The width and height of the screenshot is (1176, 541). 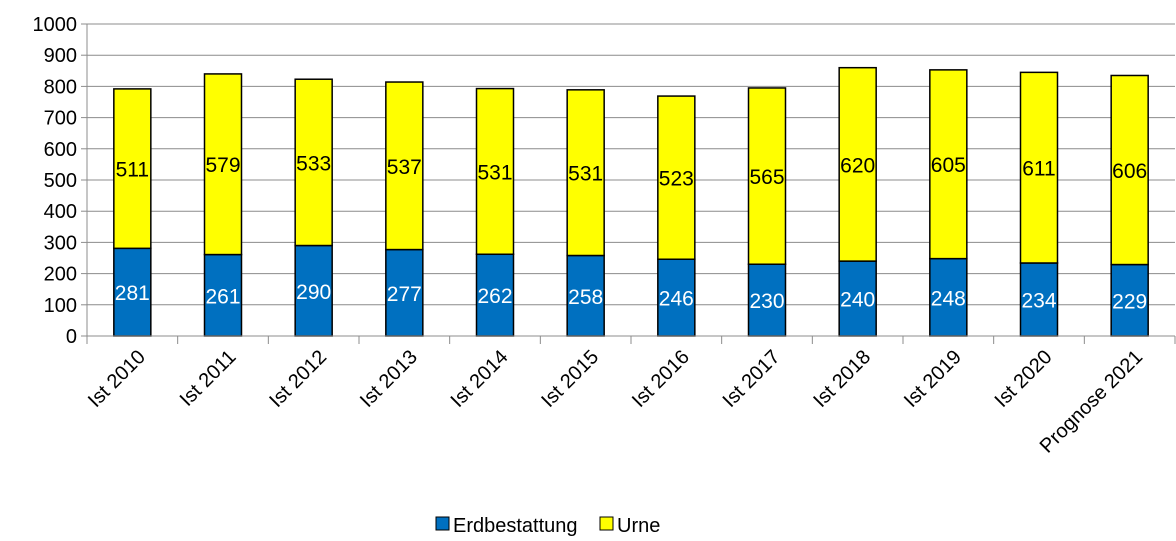 I want to click on data-label: 258, so click(x=585, y=297).